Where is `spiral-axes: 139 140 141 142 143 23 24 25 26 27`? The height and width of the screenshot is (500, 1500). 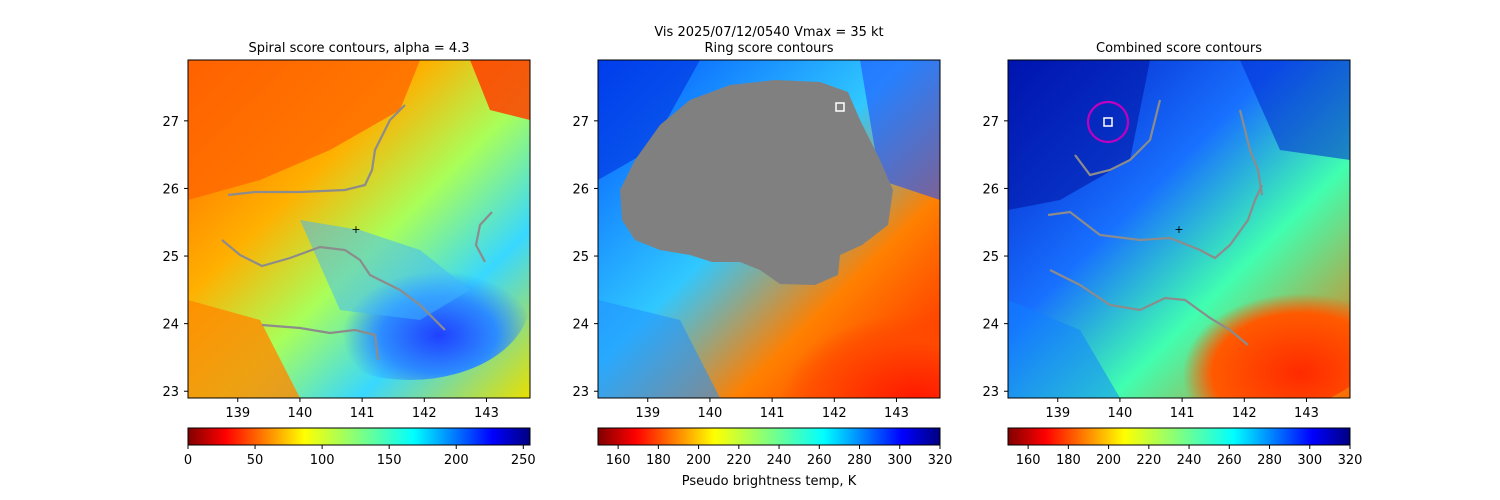
spiral-axes: 139 140 141 142 143 23 24 25 26 27 is located at coordinates (330, 268).